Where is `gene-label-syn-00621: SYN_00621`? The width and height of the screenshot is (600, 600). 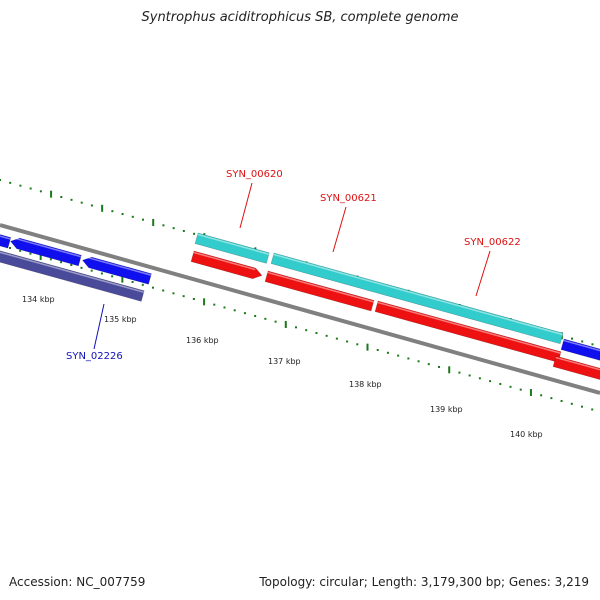 gene-label-syn-00621: SYN_00621 is located at coordinates (348, 198).